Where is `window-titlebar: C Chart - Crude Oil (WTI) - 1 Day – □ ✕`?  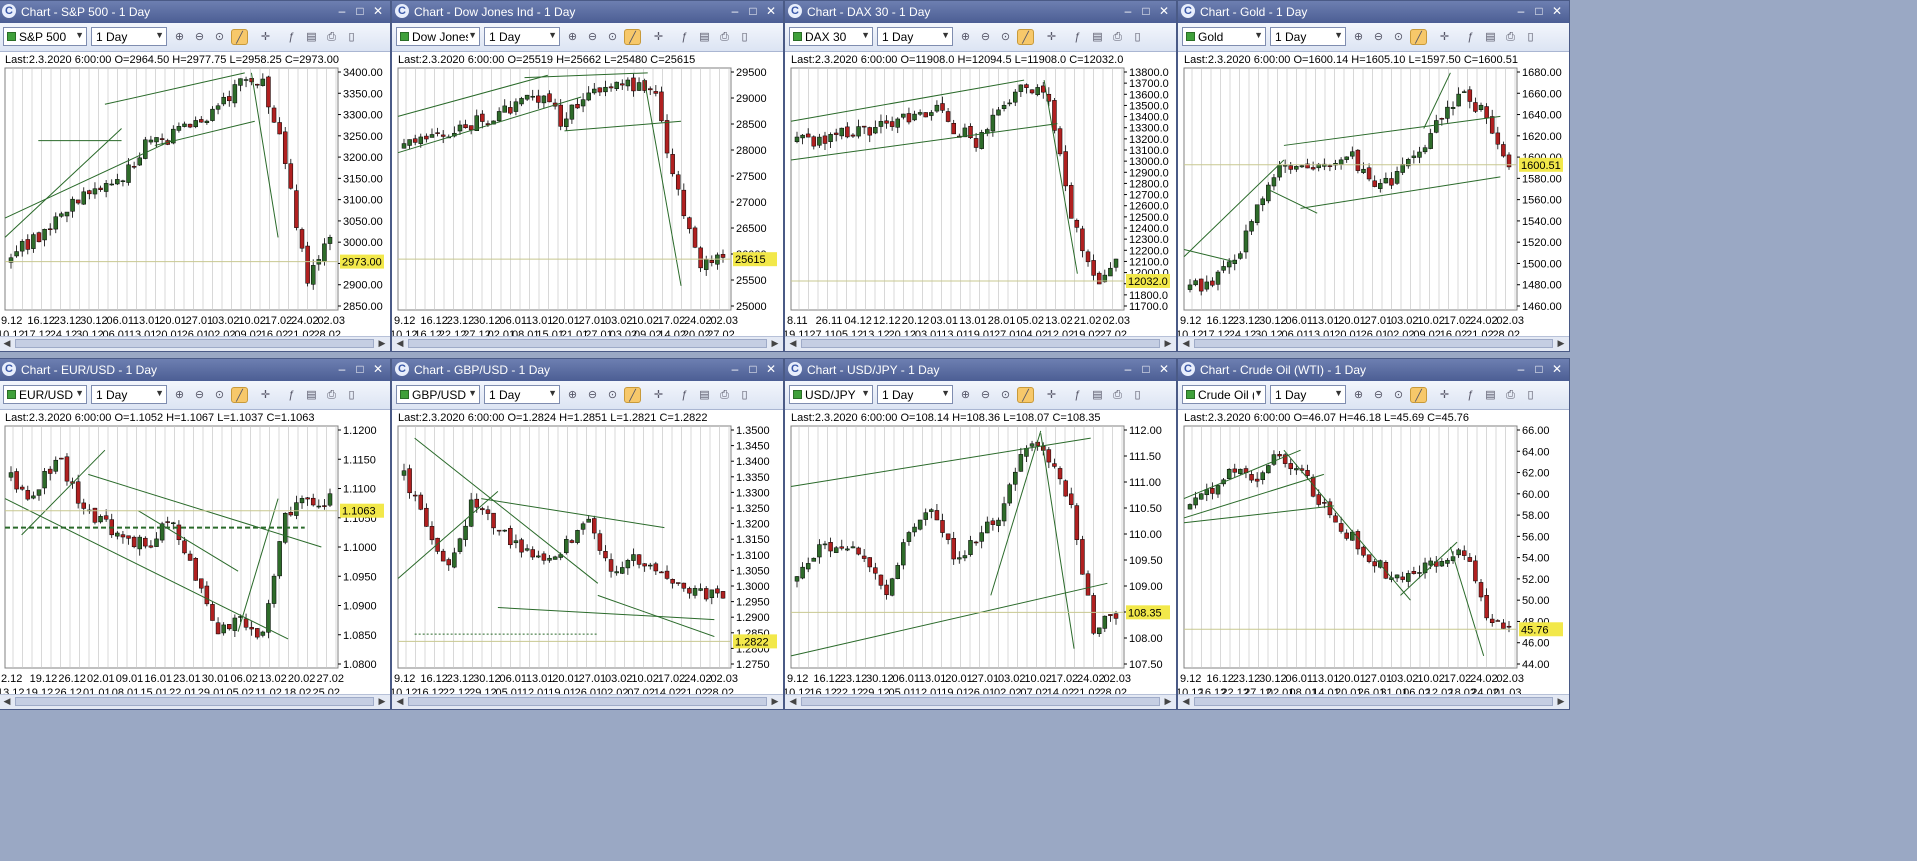
window-titlebar: C Chart - Crude Oil (WTI) - 1 Day – □ ✕ is located at coordinates (1373, 370).